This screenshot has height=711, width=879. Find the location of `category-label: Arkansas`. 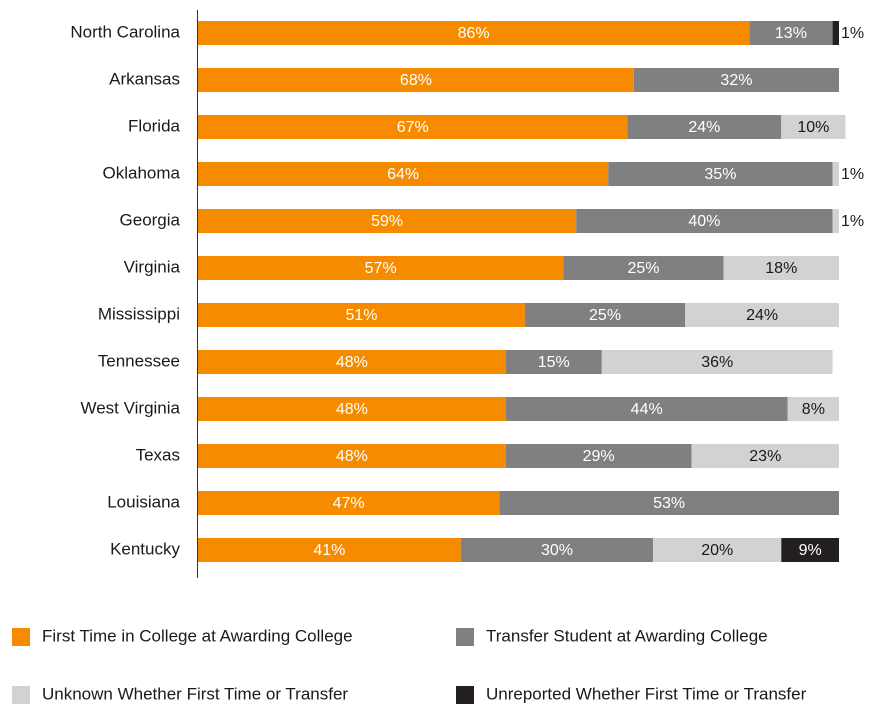

category-label: Arkansas is located at coordinates (144, 78).